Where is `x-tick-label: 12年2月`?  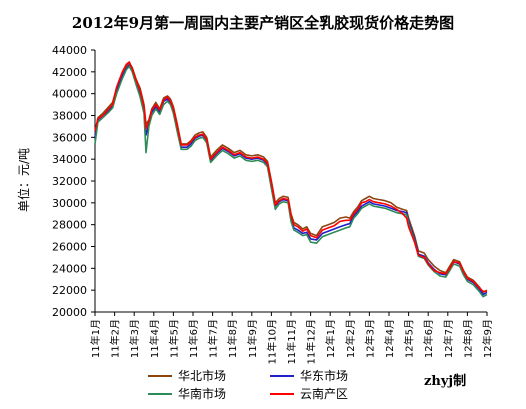 x-tick-label: 12年2月 is located at coordinates (350, 338).